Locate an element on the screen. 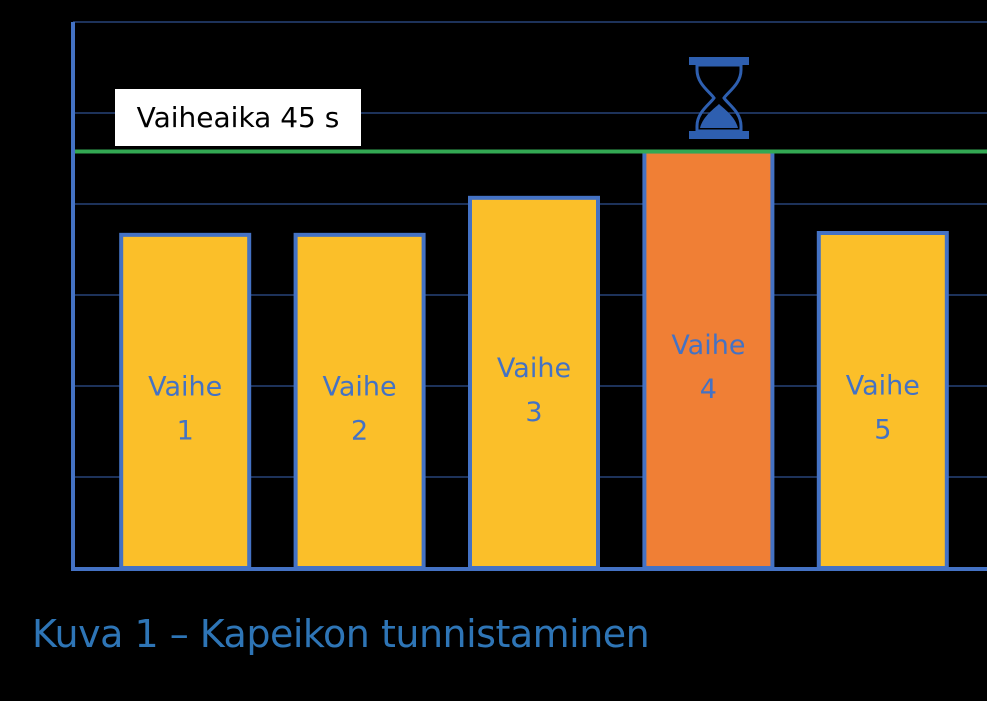 The height and width of the screenshot is (701, 987). reference-callout: Vaiheaika 45 s is located at coordinates (238, 117).